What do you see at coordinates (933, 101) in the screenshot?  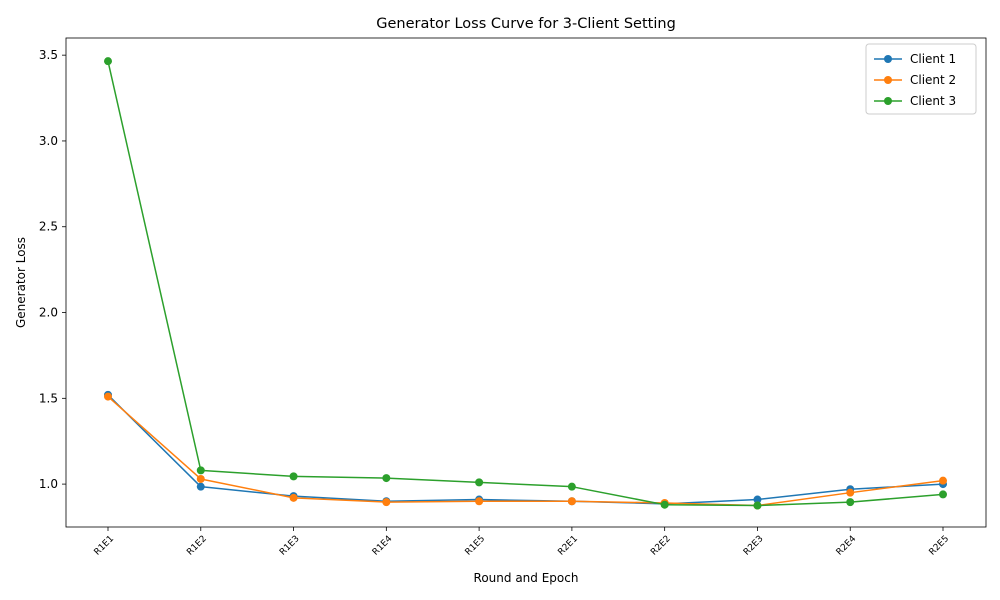 I see `legend-label: Client 3` at bounding box center [933, 101].